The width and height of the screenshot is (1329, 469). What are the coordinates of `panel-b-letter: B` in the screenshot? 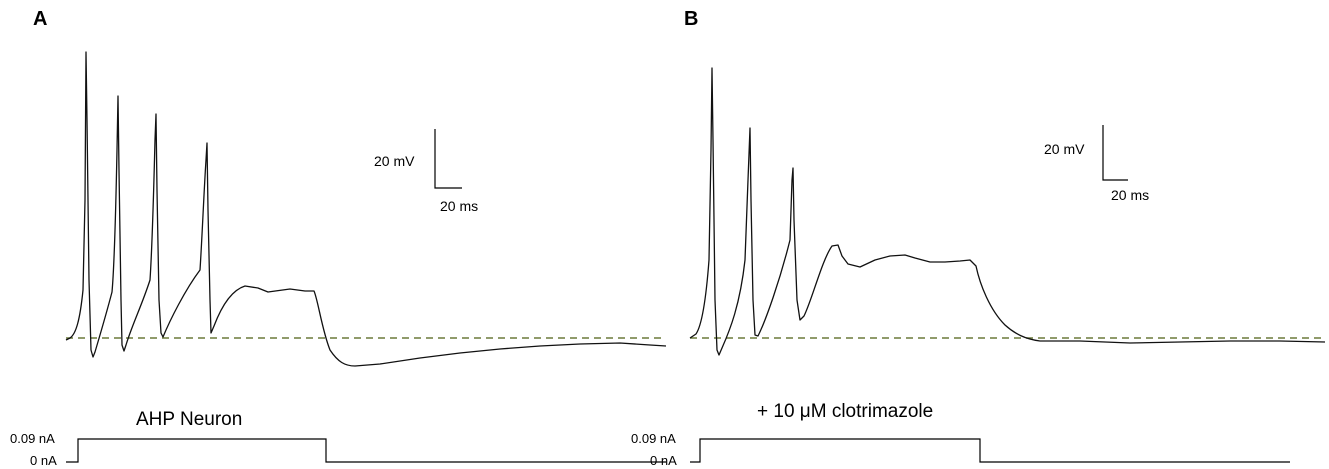 It's located at (691, 19).